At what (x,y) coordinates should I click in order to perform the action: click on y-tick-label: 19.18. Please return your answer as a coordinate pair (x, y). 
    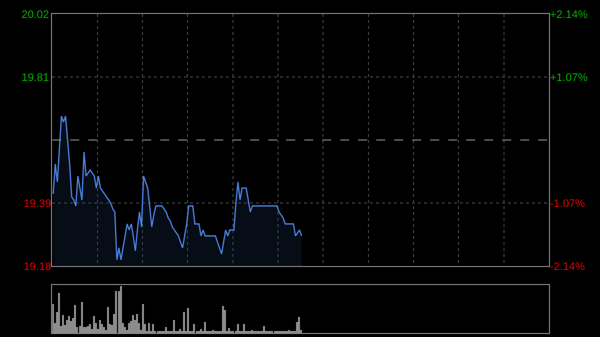
    Looking at the image, I should click on (38, 266).